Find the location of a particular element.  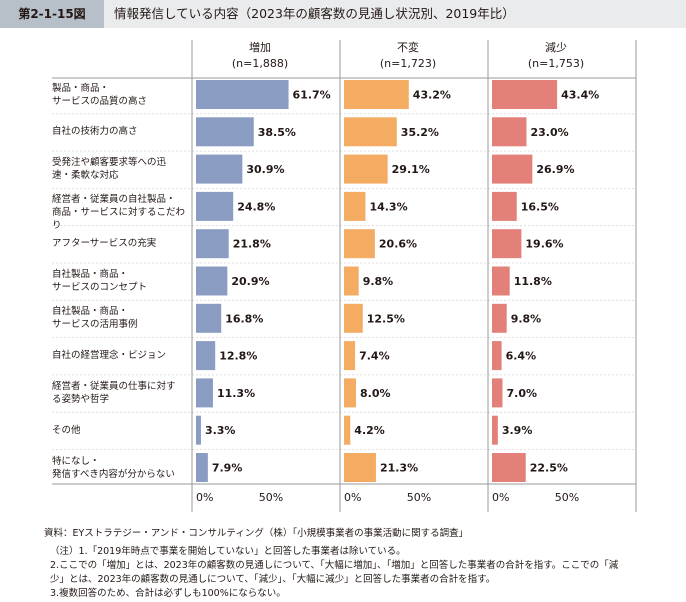

data-label: 16.5% is located at coordinates (540, 206).